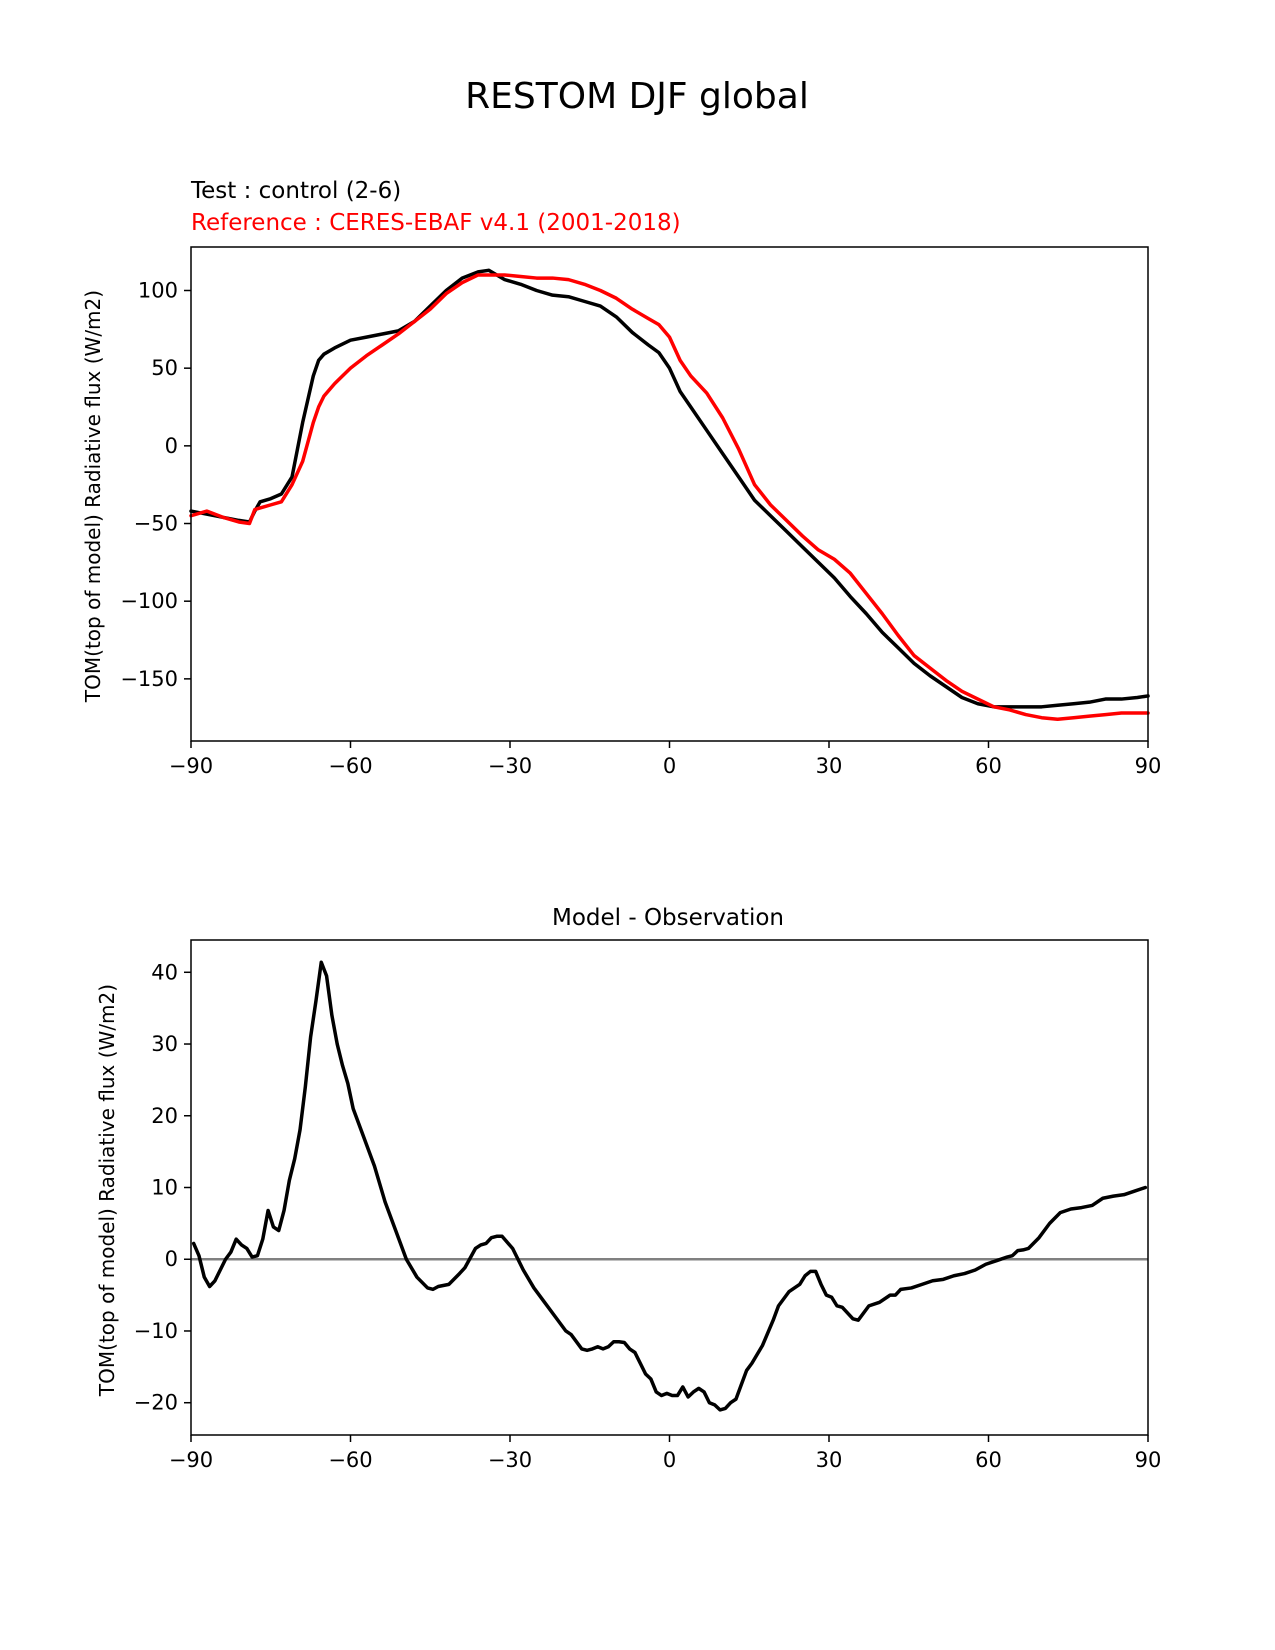 This screenshot has width=1275, height=1650. Describe the element at coordinates (164, 368) in the screenshot. I see `y-tick-label: 50` at that location.